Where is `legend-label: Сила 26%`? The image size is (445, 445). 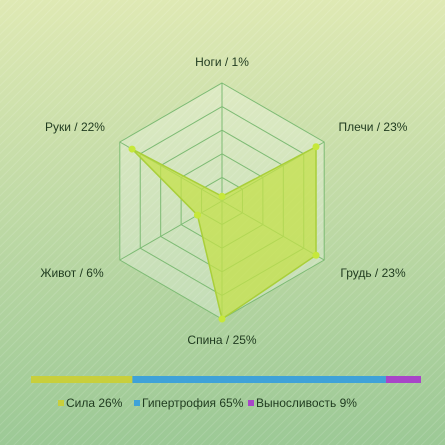
legend-label: Сила 26% is located at coordinates (94, 403).